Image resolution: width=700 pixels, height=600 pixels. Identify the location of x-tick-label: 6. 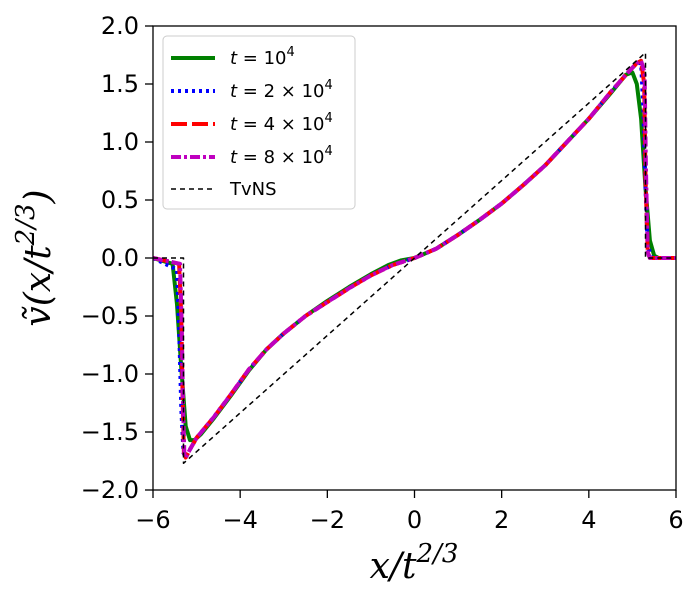
(675, 520).